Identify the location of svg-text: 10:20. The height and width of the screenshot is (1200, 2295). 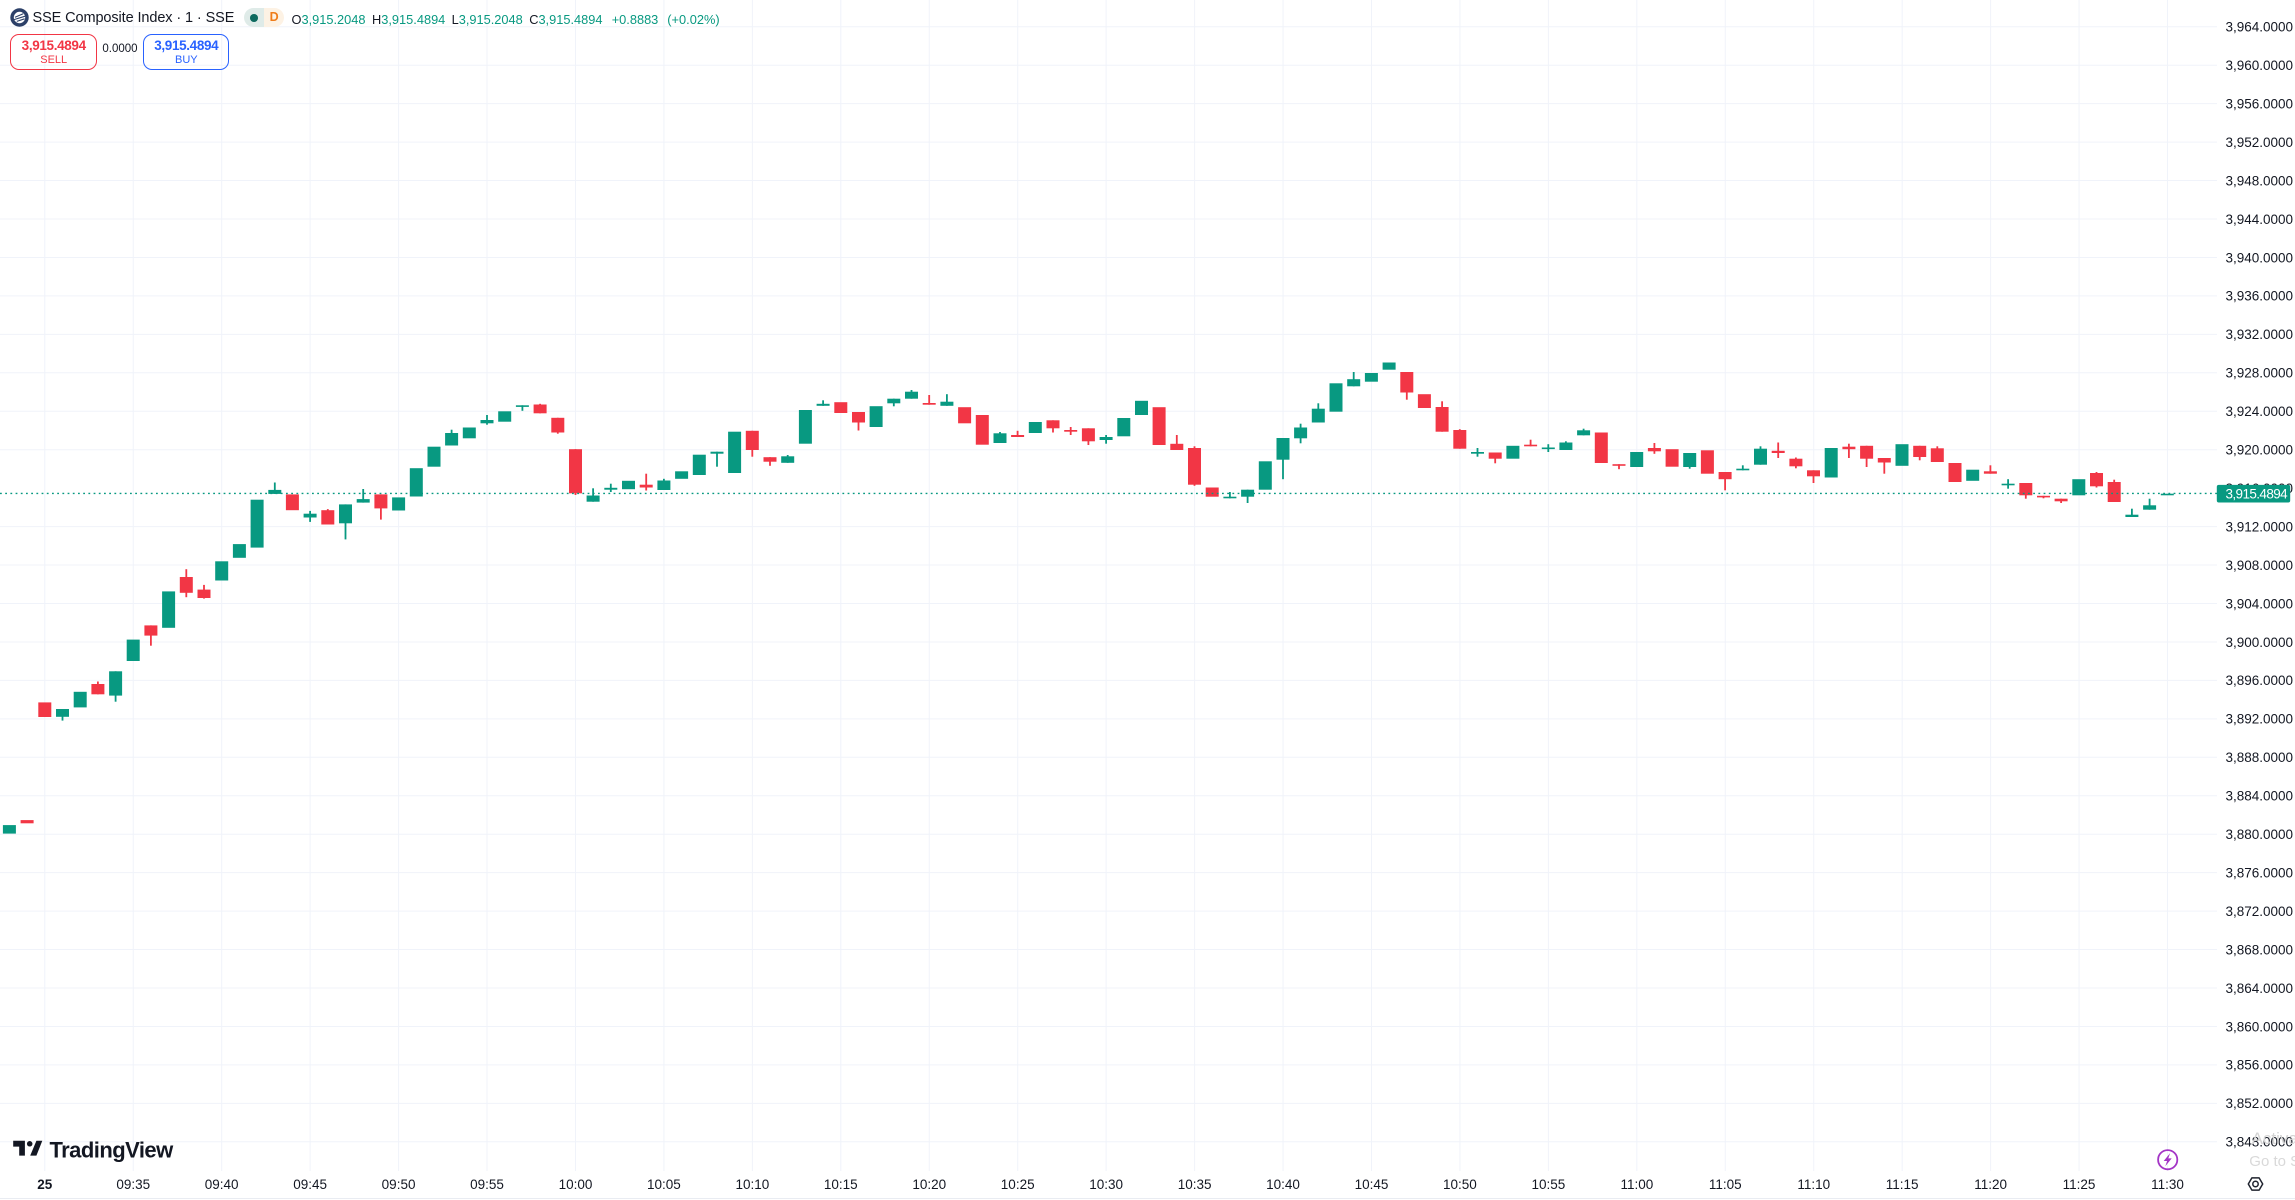
(929, 1184).